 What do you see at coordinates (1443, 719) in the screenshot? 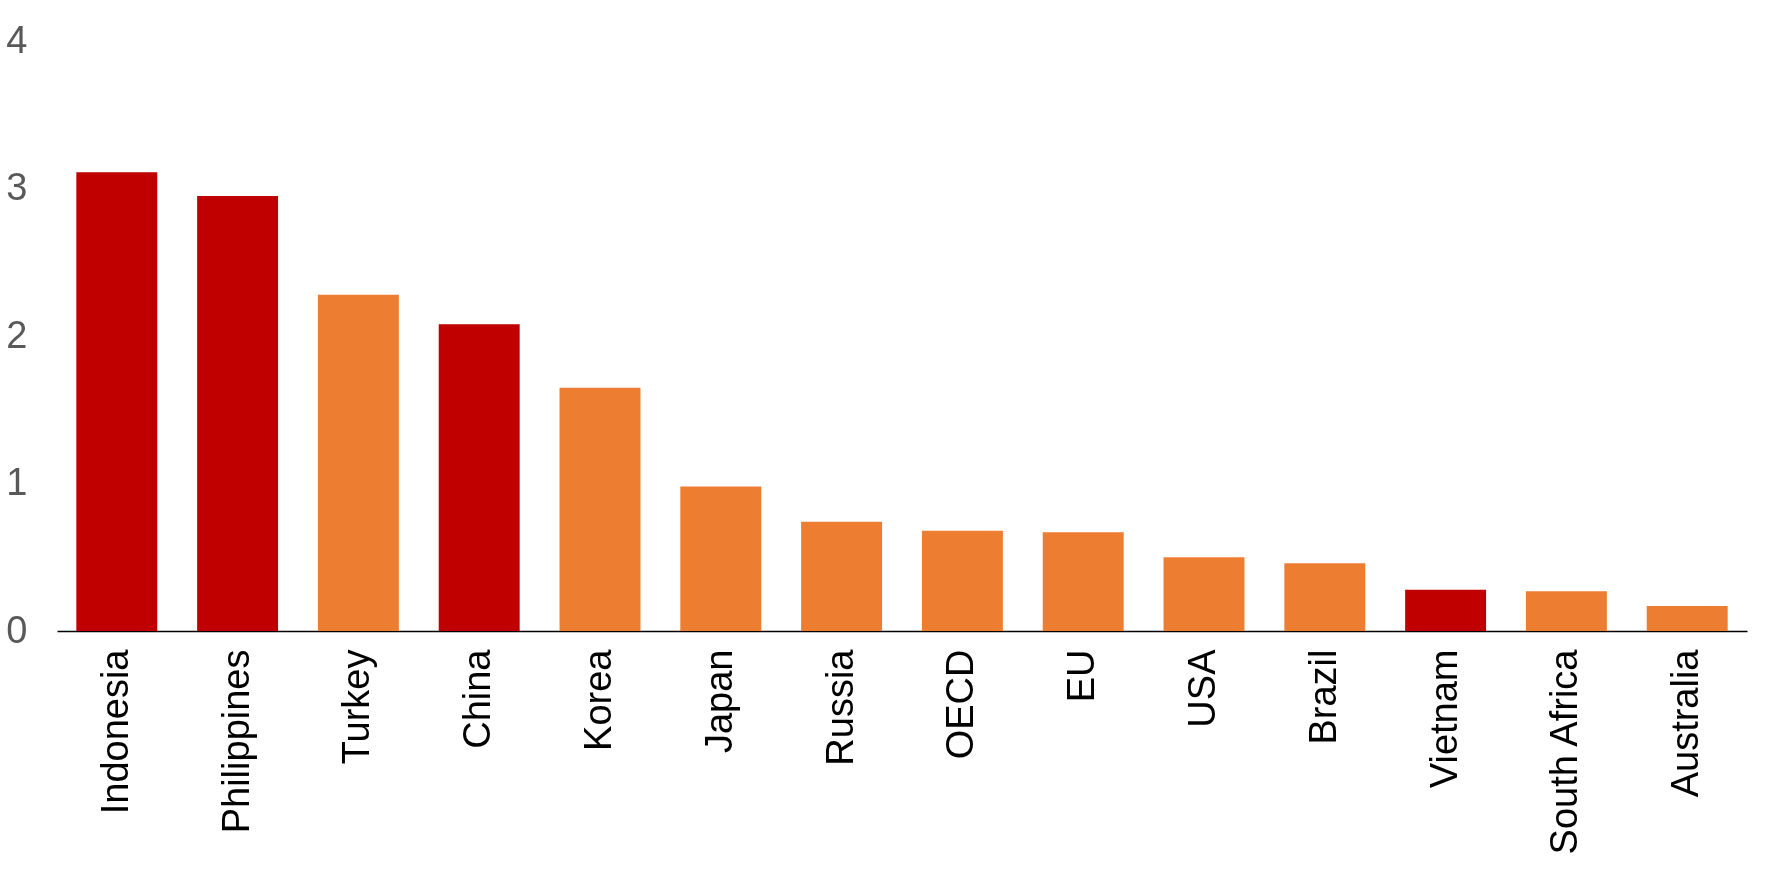
I see `x-tick-label: Vietnam` at bounding box center [1443, 719].